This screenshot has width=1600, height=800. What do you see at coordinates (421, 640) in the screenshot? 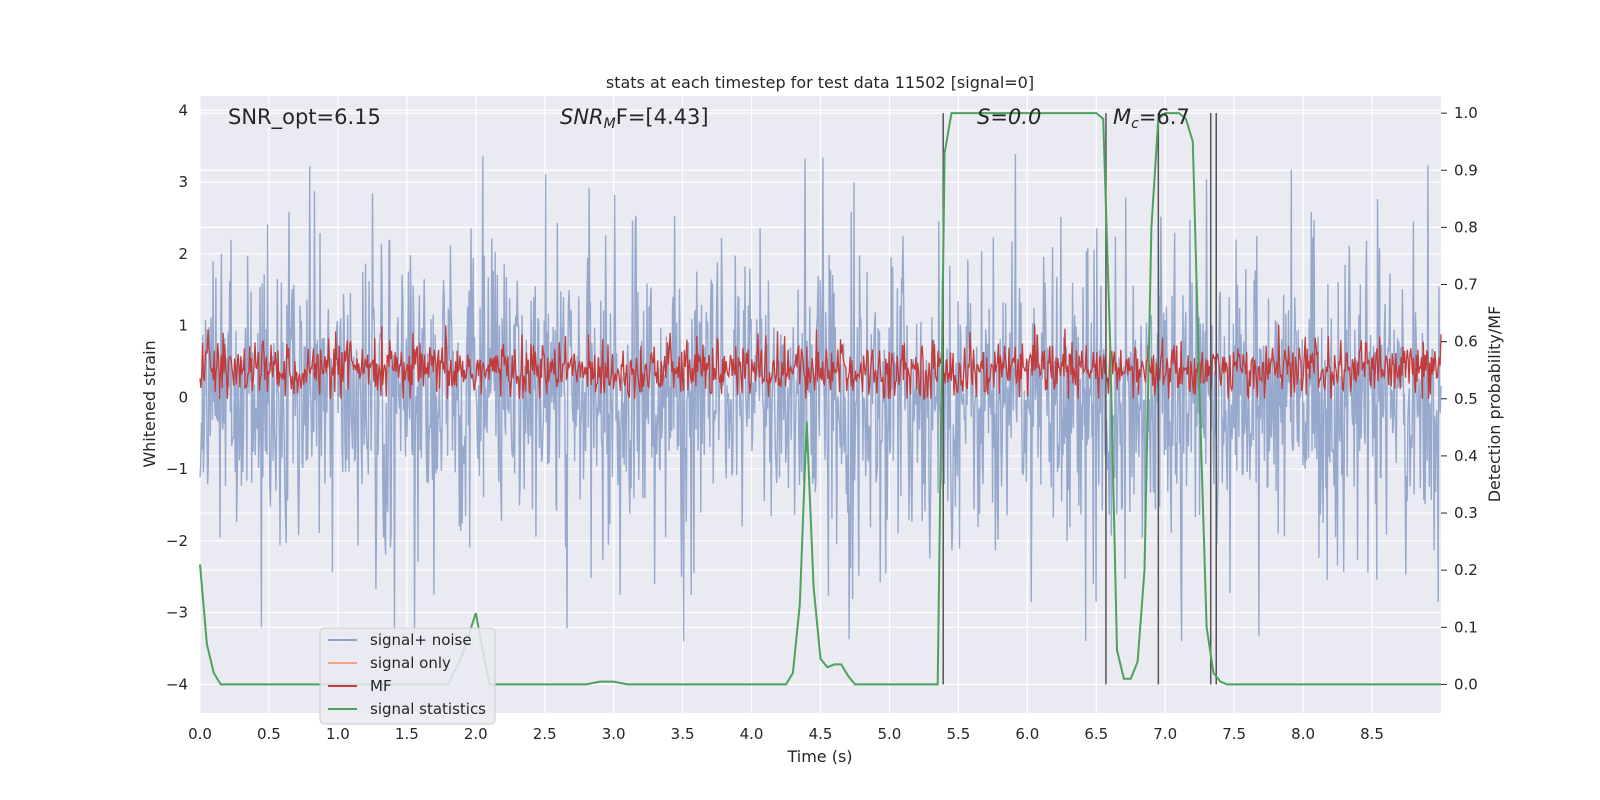
I see `legend-label-signal-noise: signal+ noise` at bounding box center [421, 640].